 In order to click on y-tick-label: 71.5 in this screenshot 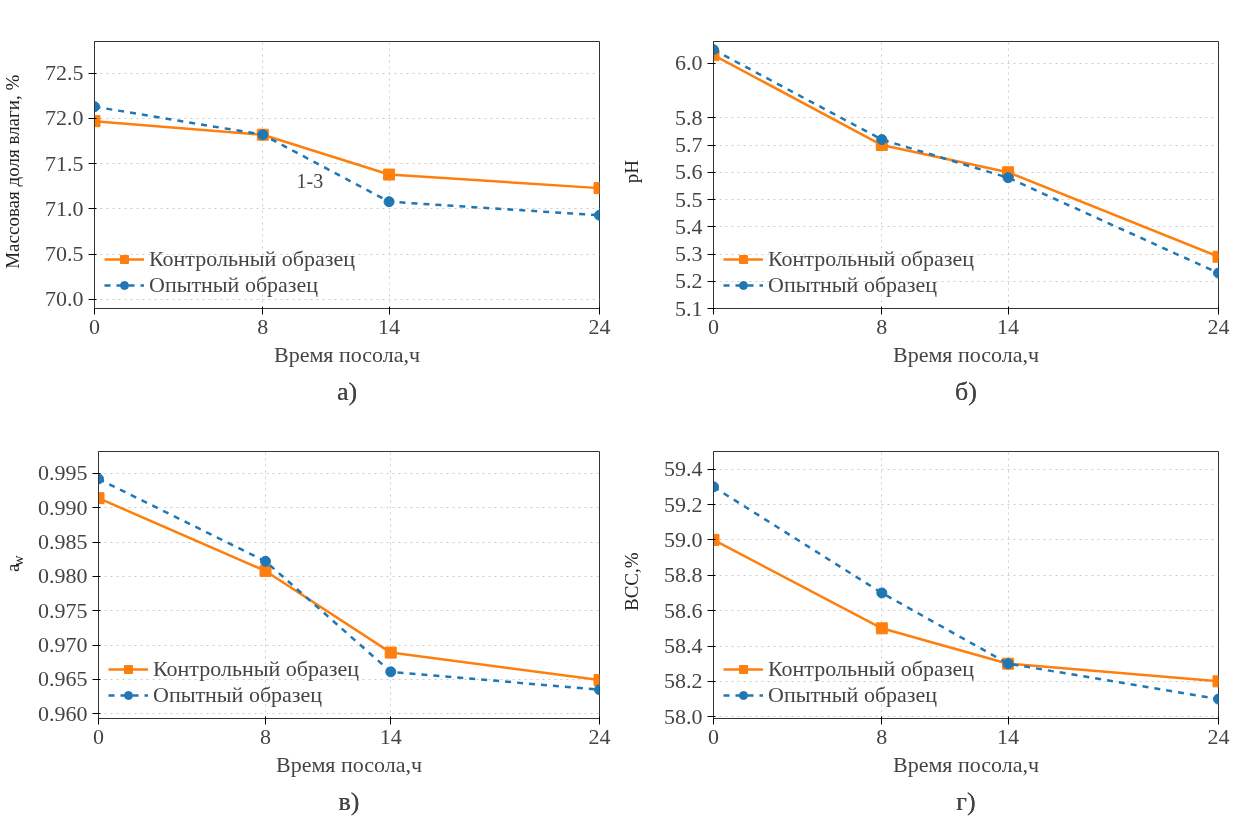, I will do `click(64, 163)`.